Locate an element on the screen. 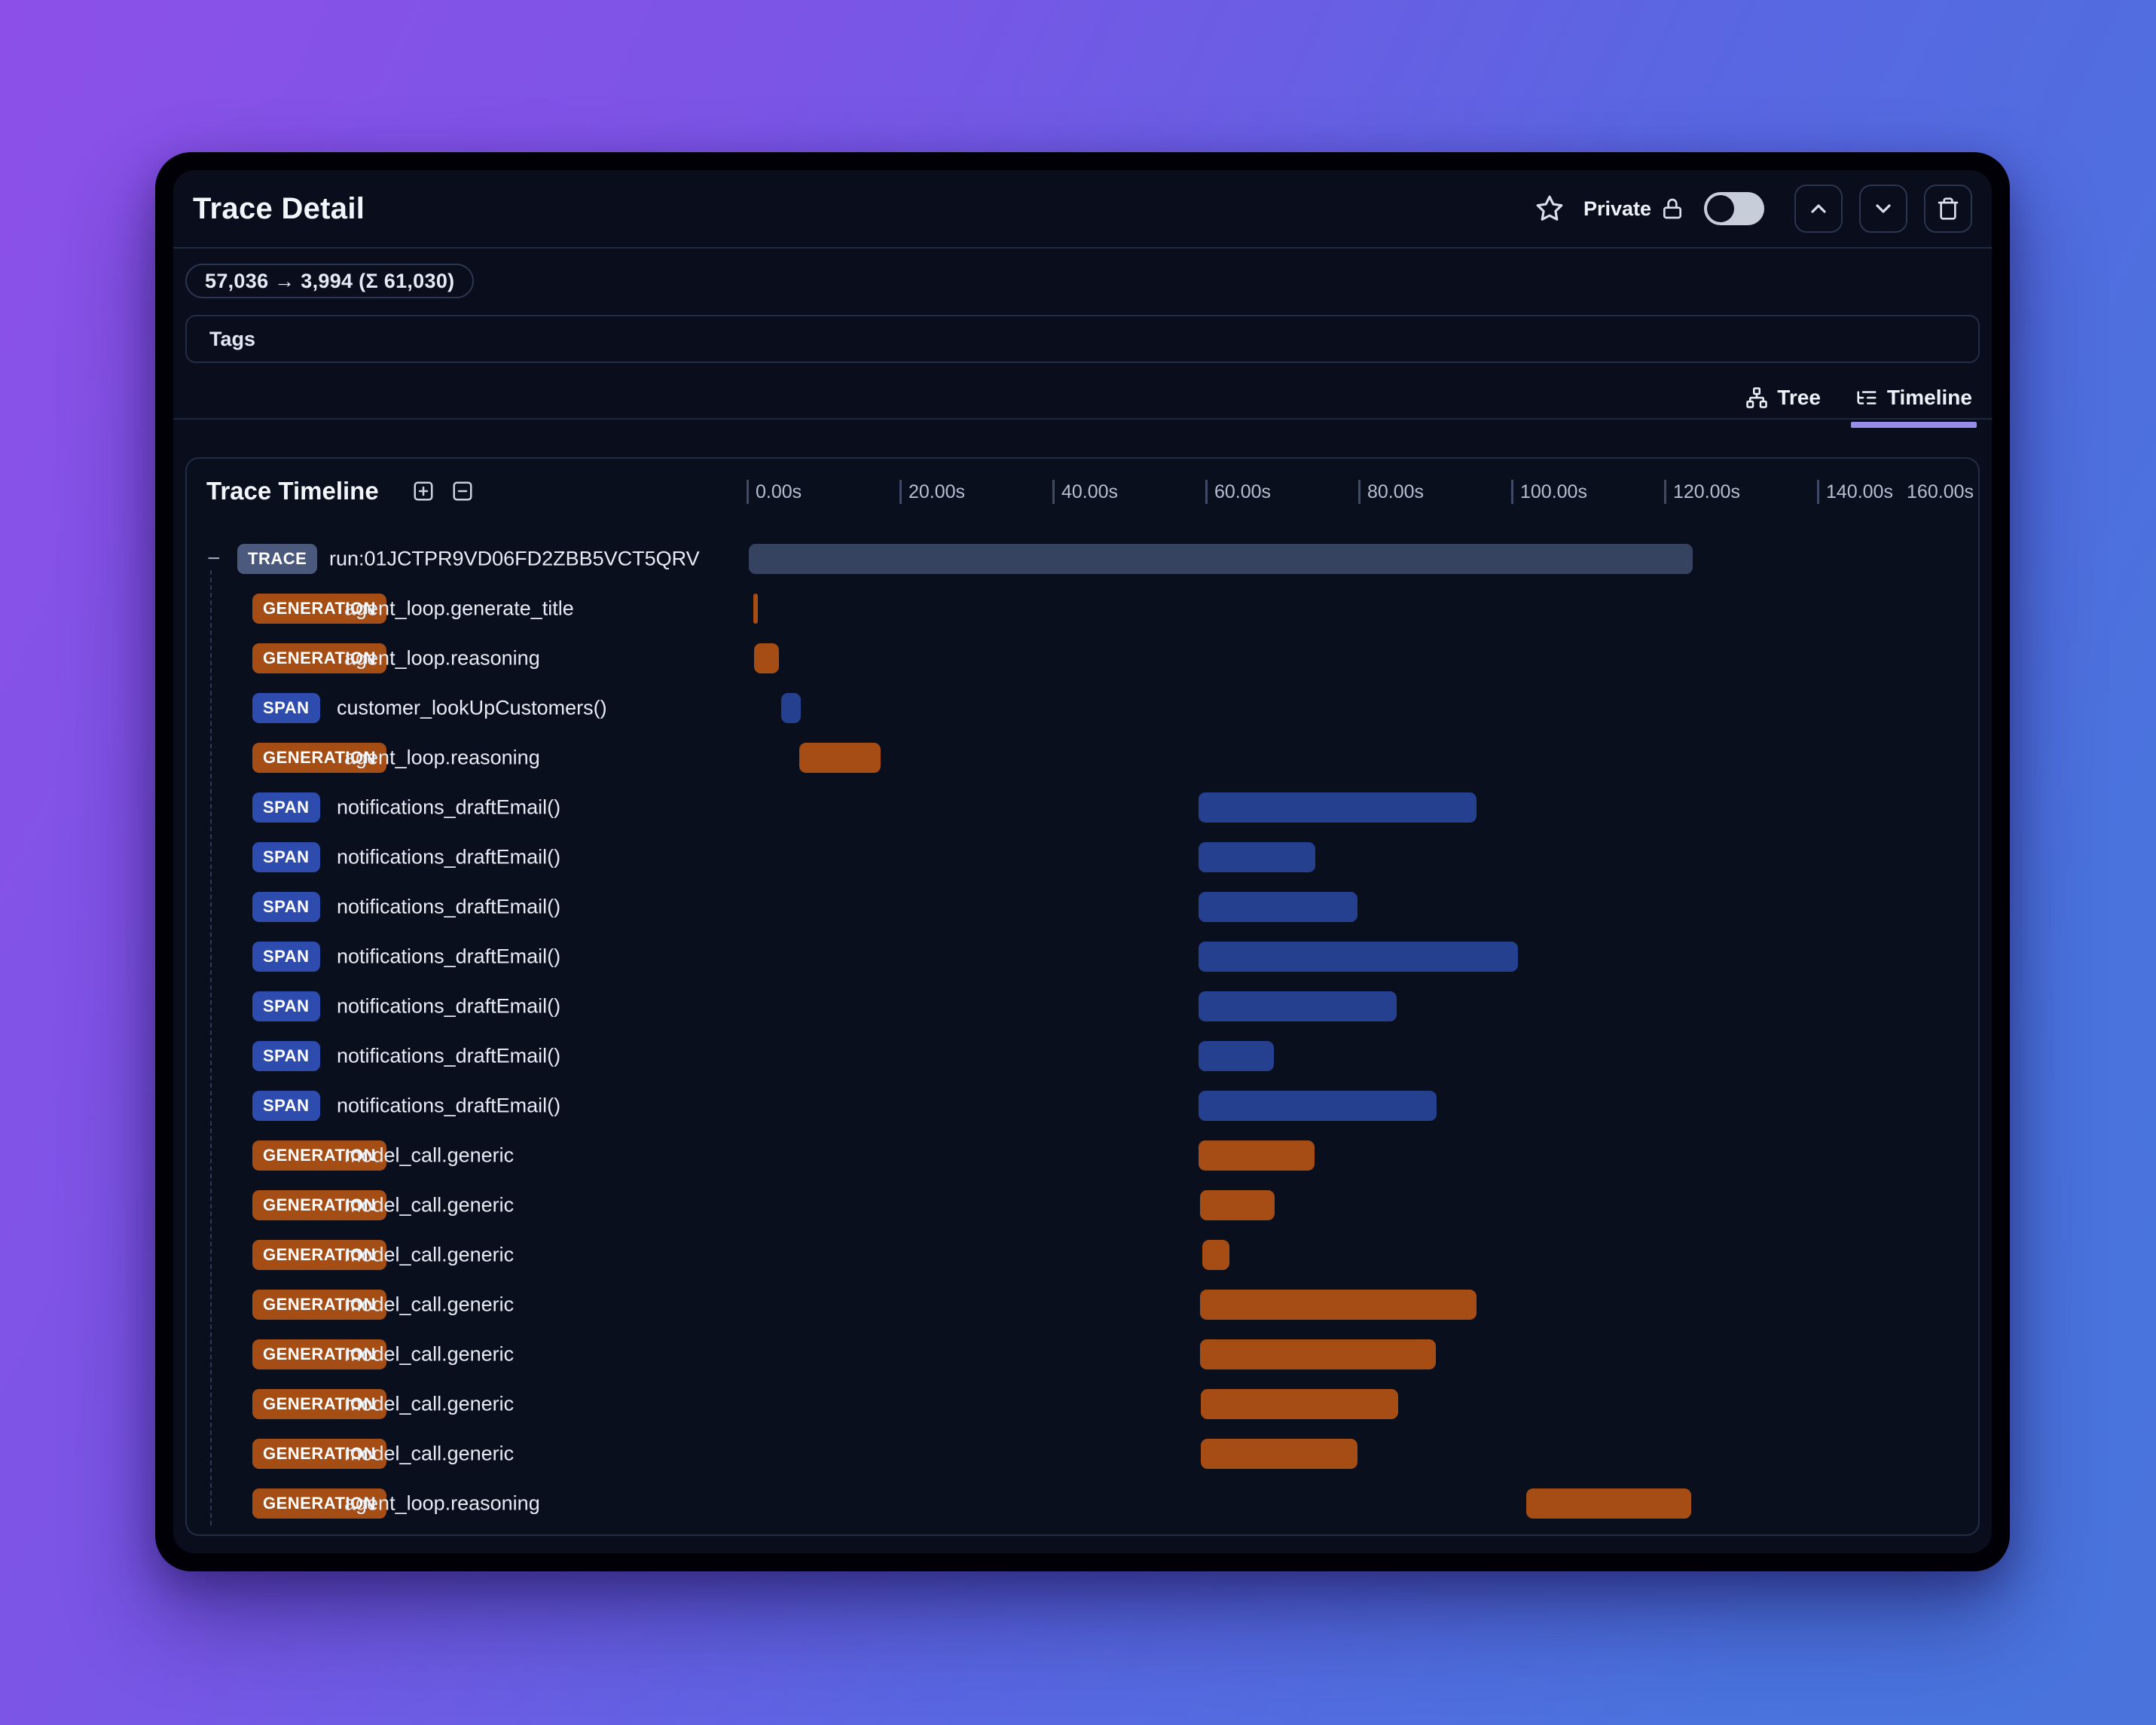 This screenshot has height=1725, width=2156. tab-timeline: Timeline is located at coordinates (1913, 403).